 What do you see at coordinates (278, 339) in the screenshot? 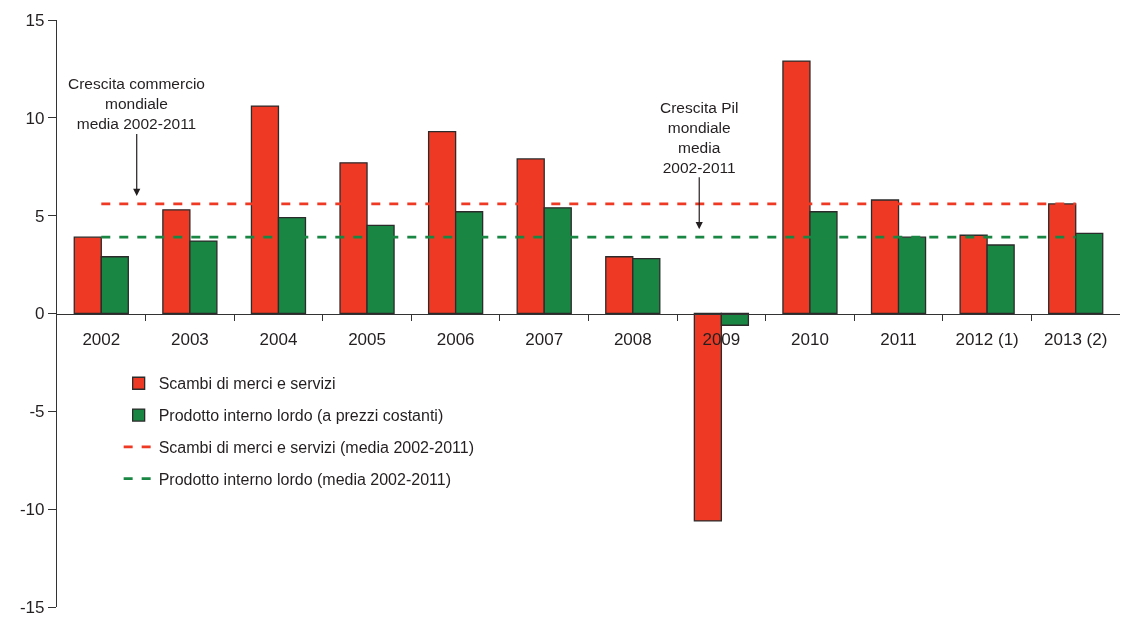
I see `x-tick-label: 2004` at bounding box center [278, 339].